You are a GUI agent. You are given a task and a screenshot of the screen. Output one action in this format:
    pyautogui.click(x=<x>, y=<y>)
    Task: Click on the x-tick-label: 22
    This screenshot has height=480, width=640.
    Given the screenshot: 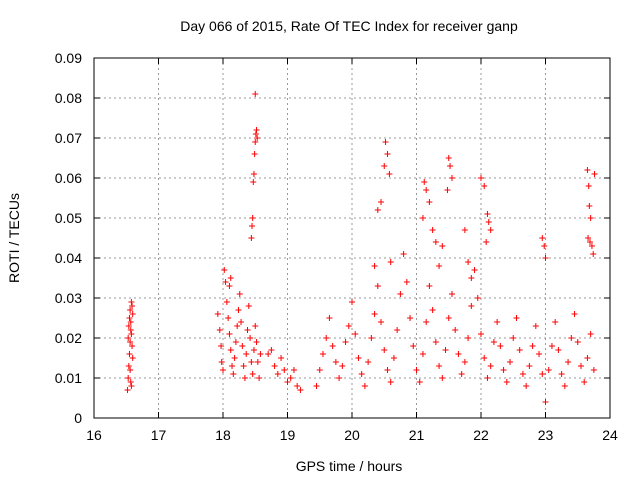 What is the action you would take?
    pyautogui.click(x=481, y=435)
    